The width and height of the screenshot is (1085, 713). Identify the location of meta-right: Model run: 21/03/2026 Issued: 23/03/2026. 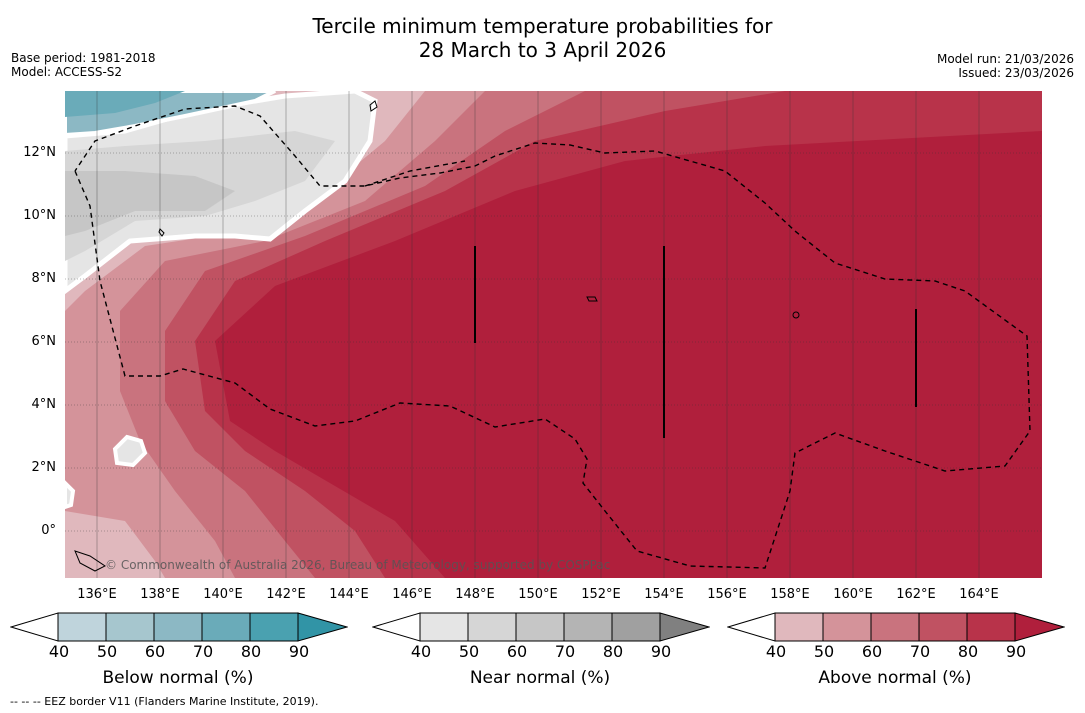
(1005, 66).